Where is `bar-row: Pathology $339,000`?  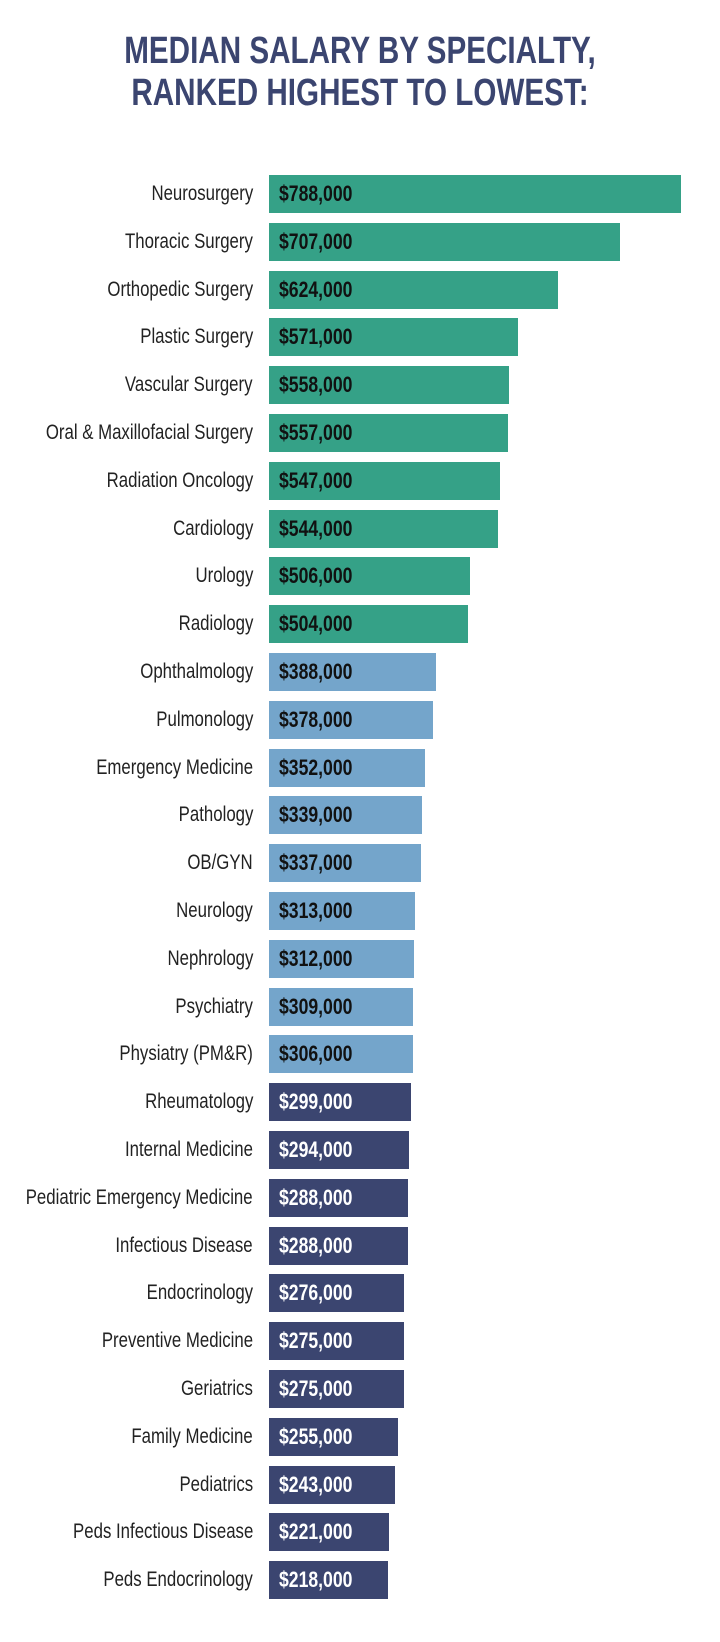
bar-row: Pathology $339,000 is located at coordinates (360, 815).